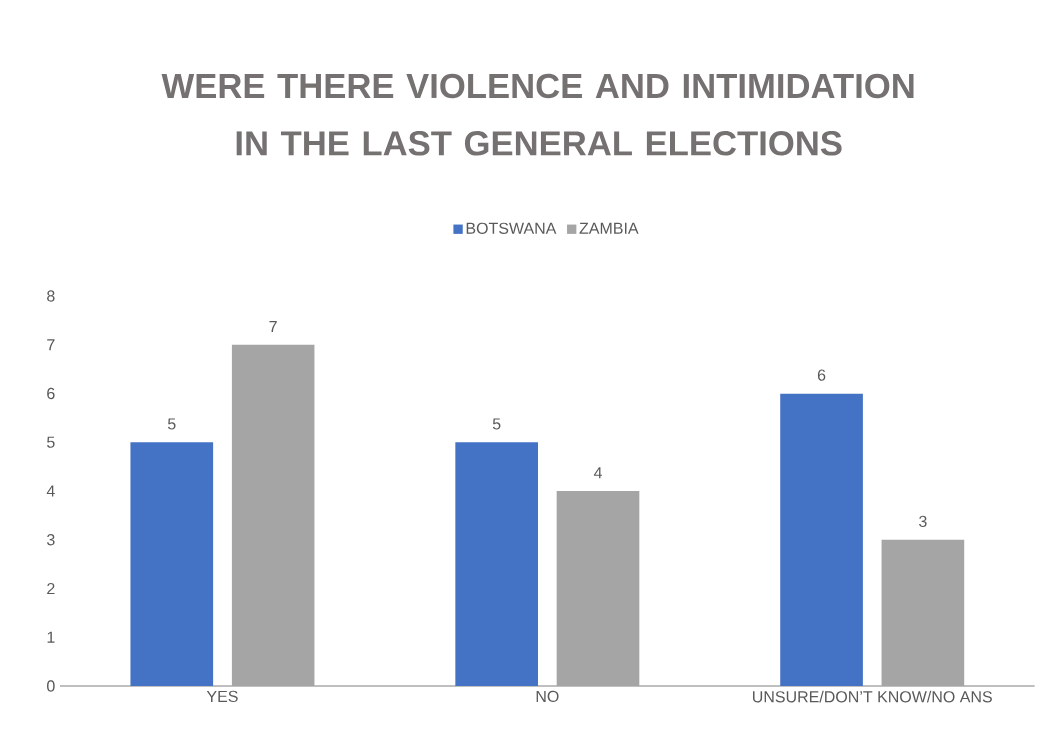 Image resolution: width=1050 pixels, height=744 pixels. What do you see at coordinates (597, 473) in the screenshot?
I see `data-label: 4` at bounding box center [597, 473].